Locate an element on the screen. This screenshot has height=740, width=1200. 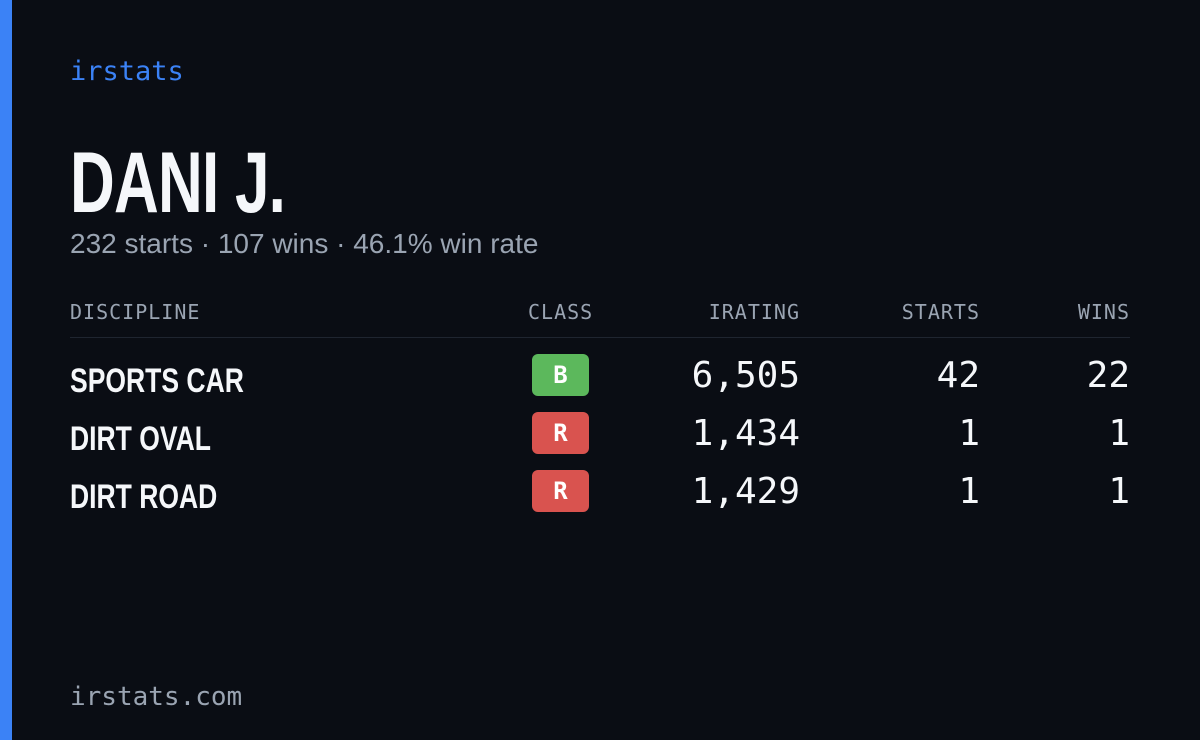
column-header: STARTS is located at coordinates (940, 312).